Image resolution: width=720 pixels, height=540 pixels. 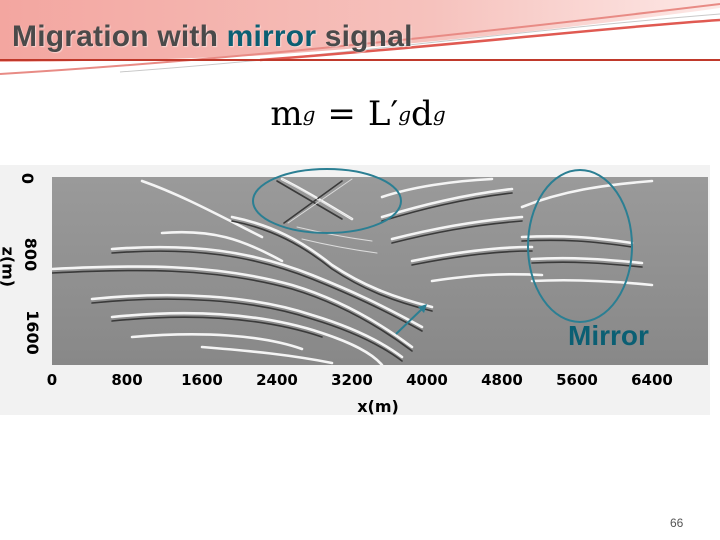 I want to click on header-band, so click(x=360, y=37).